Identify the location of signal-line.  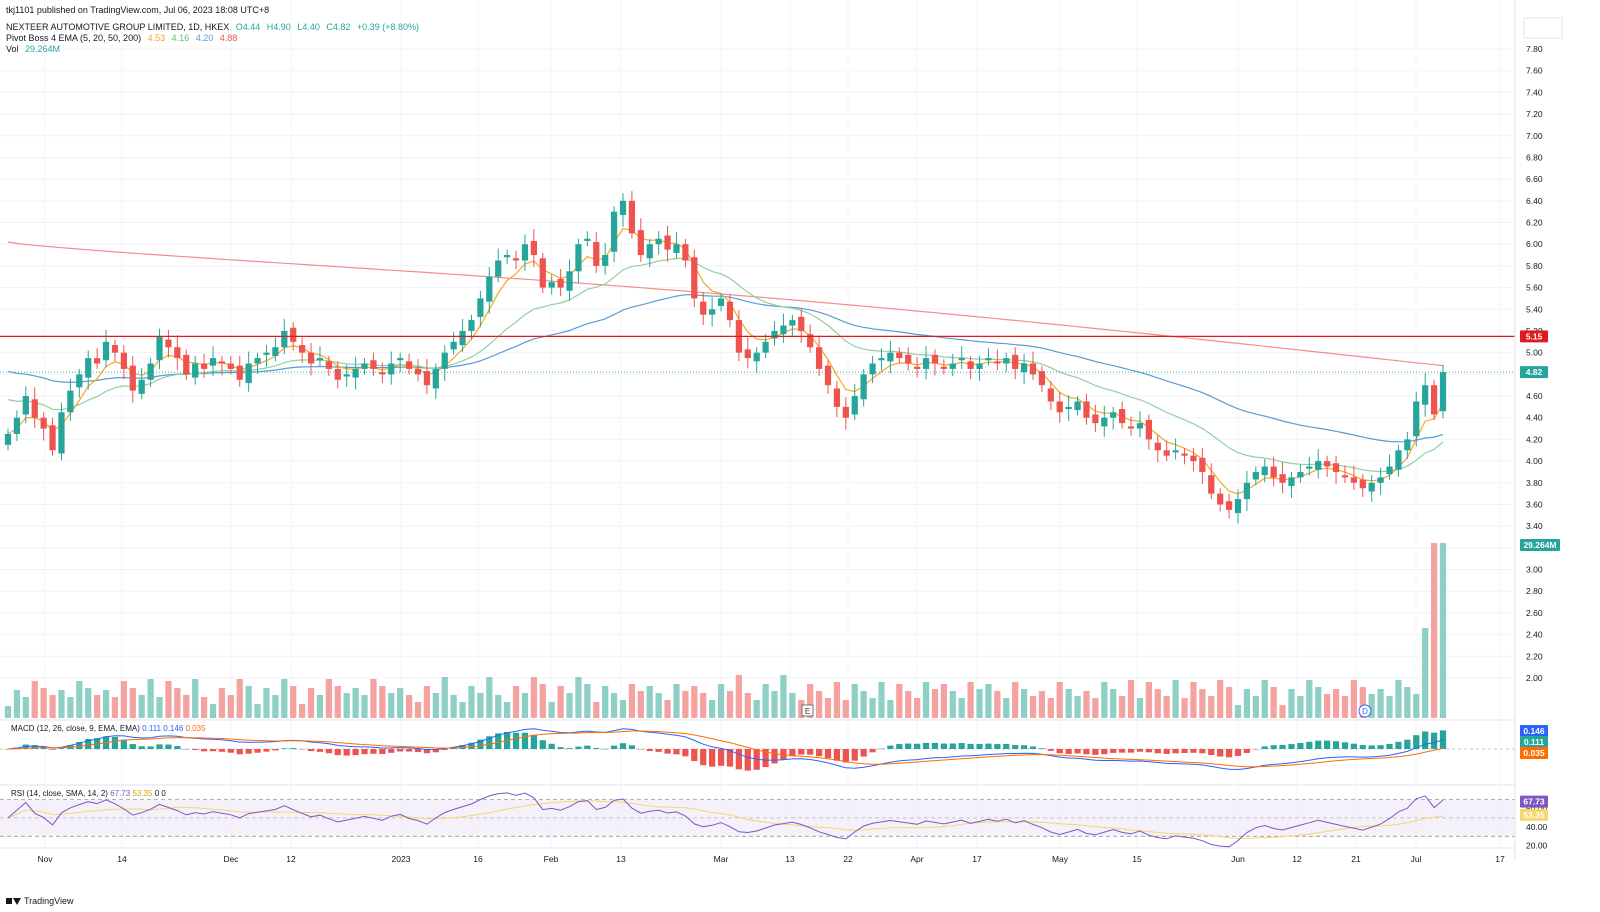
(725, 749).